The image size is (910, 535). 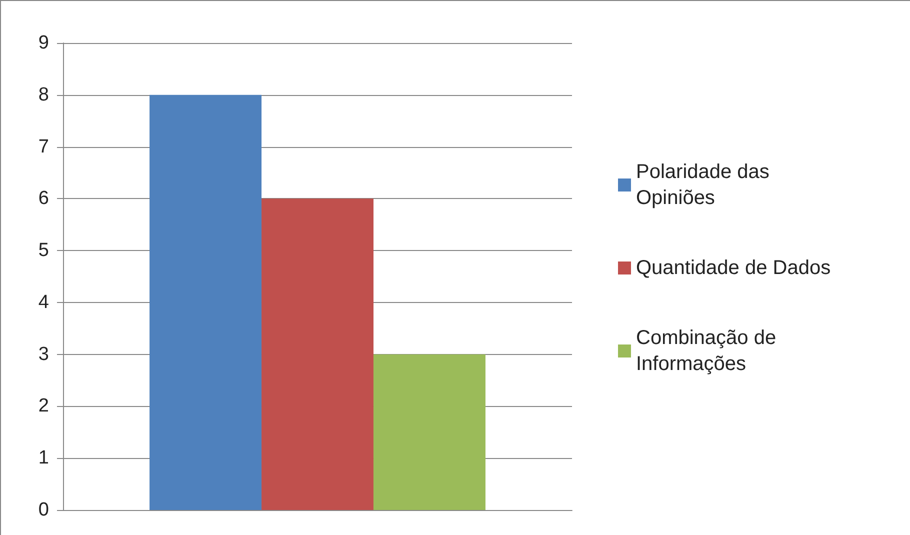 I want to click on y-tick-label: 0, so click(x=43, y=510).